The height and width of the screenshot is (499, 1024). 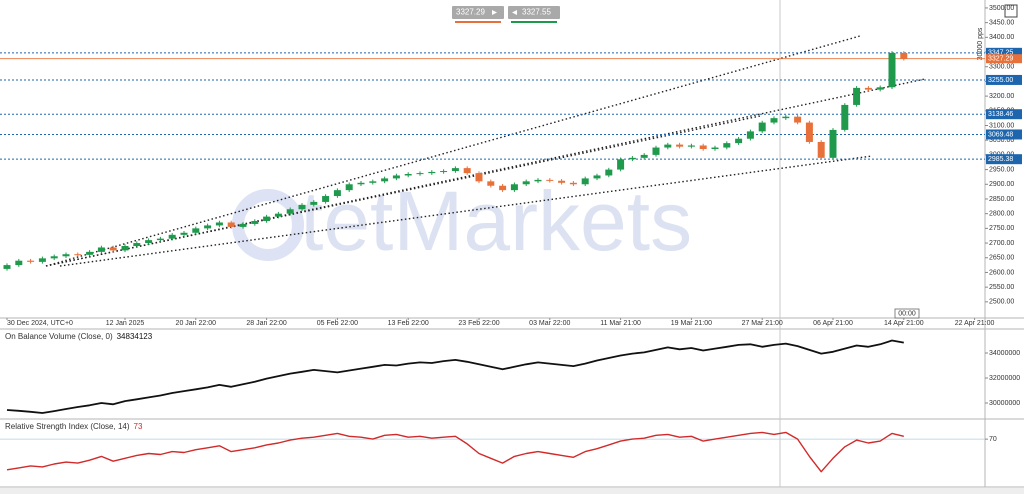 I want to click on bid-icon, so click(x=494, y=12).